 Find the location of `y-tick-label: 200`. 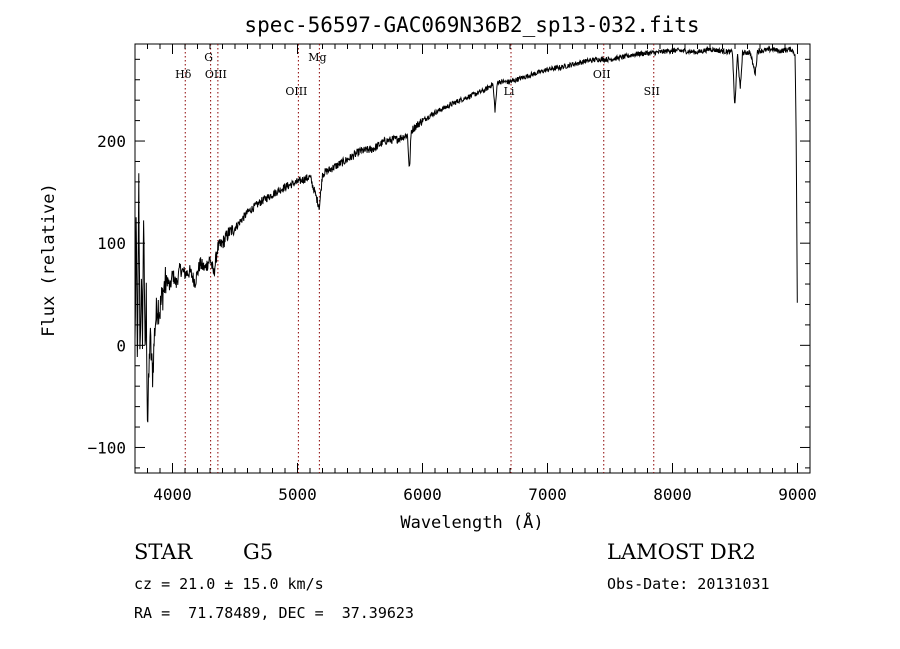

y-tick-label: 200 is located at coordinates (111, 141).